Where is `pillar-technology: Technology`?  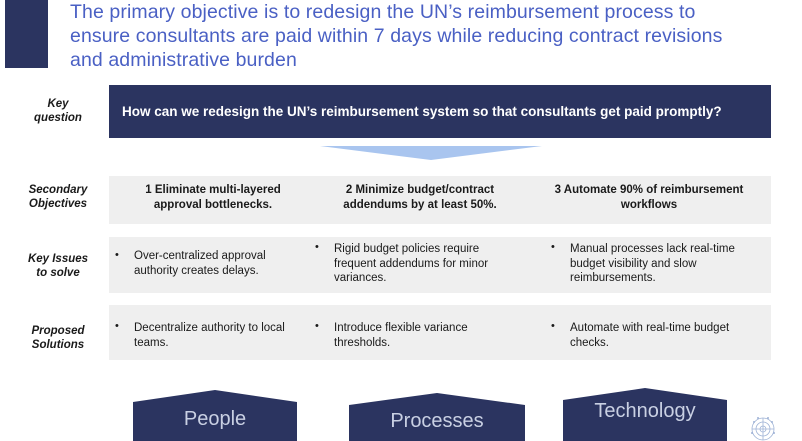 pillar-technology: Technology is located at coordinates (645, 414).